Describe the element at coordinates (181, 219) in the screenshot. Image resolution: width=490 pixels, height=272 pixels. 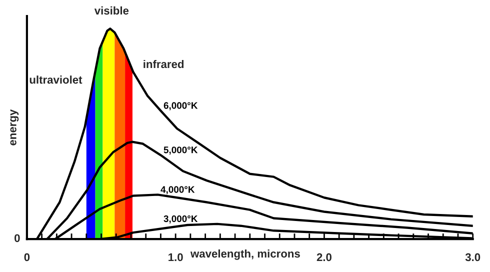
I see `series-label: 3,000°K` at that location.